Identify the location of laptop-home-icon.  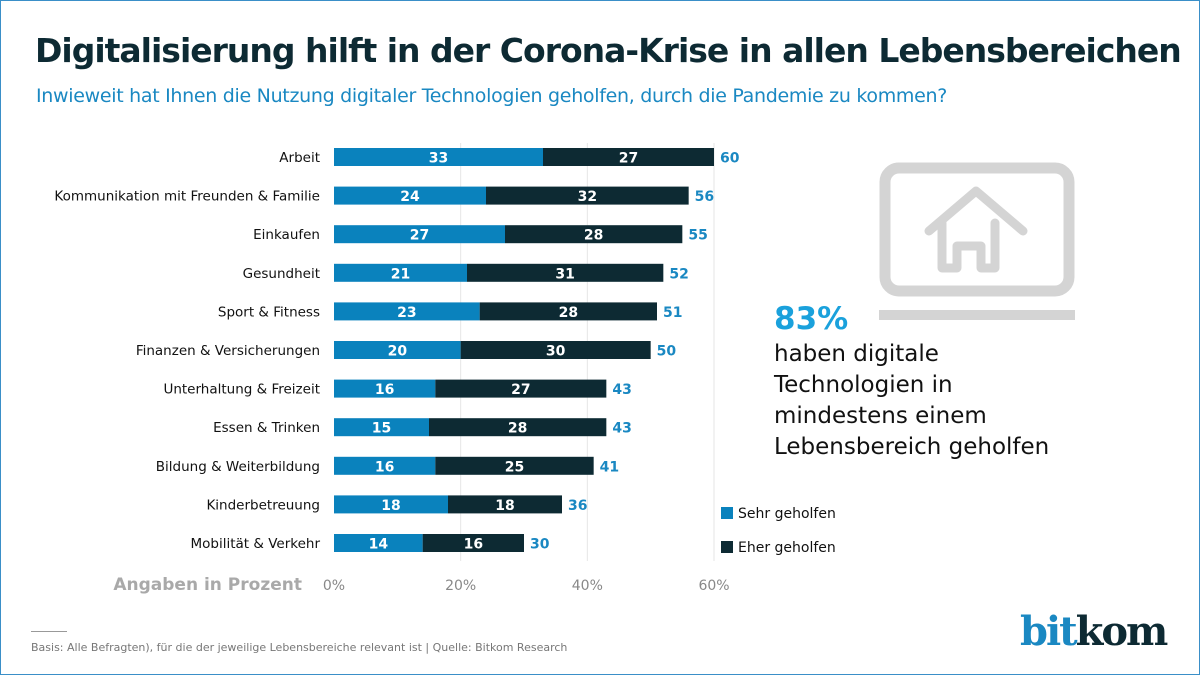
(977, 241).